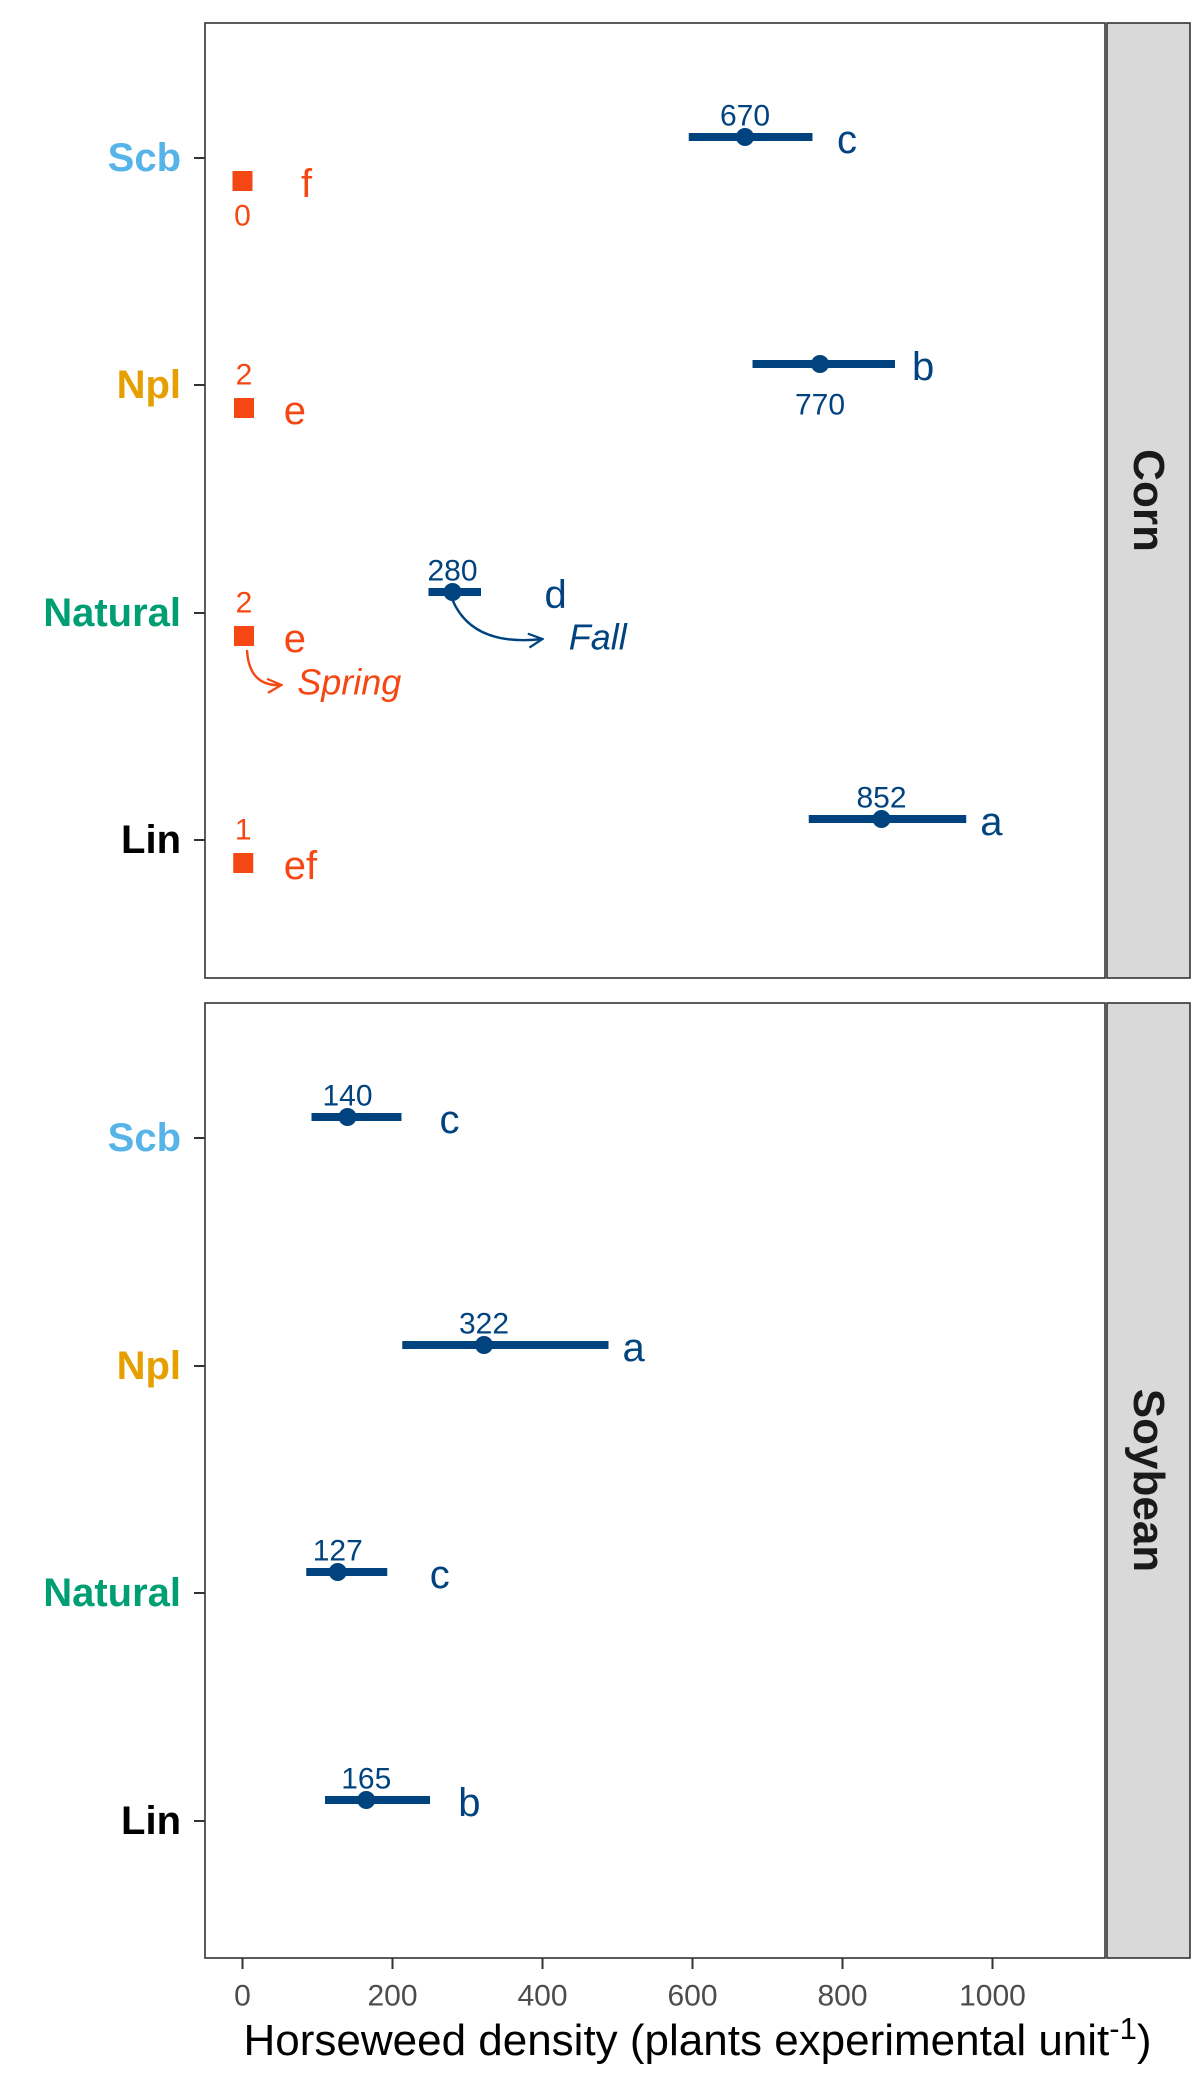 Image resolution: width=1200 pixels, height=2100 pixels. I want to click on value-label-corn-spring-scb: 0, so click(242, 216).